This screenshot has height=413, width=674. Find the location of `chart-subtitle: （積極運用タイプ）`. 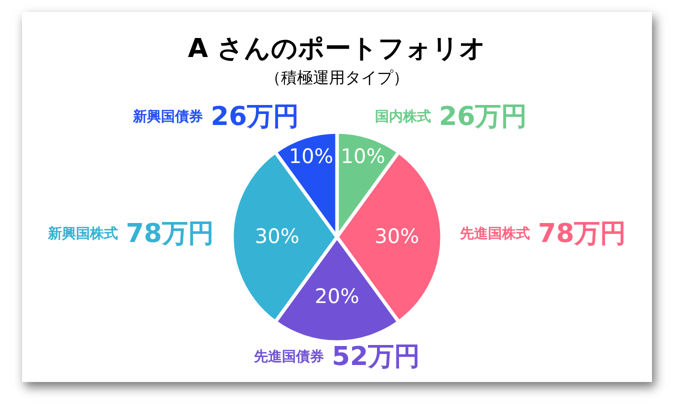

chart-subtitle: （積極運用タイプ） is located at coordinates (337, 77).